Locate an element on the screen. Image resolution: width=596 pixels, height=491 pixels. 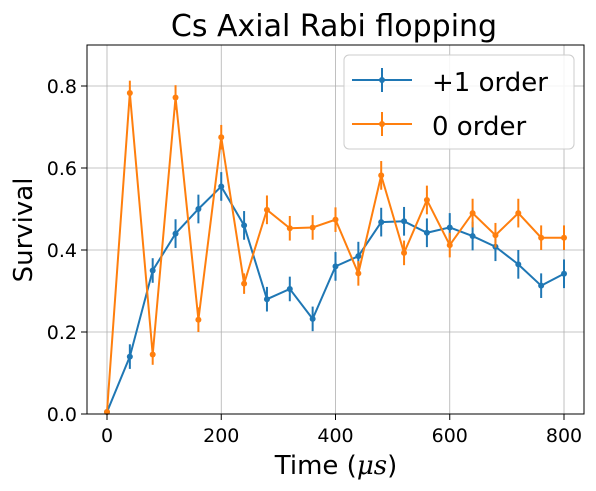
y-ticks: 0.0 0.2 0.4 0.6 0.8 is located at coordinates (67, 251).